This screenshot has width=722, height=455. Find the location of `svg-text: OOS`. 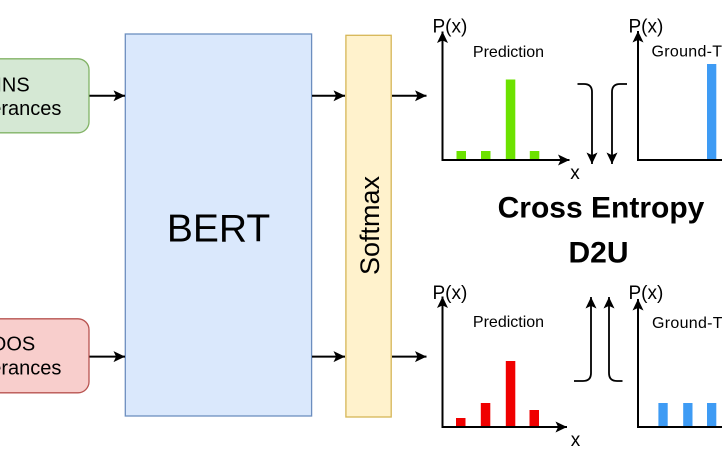

svg-text: OOS is located at coordinates (17, 345).